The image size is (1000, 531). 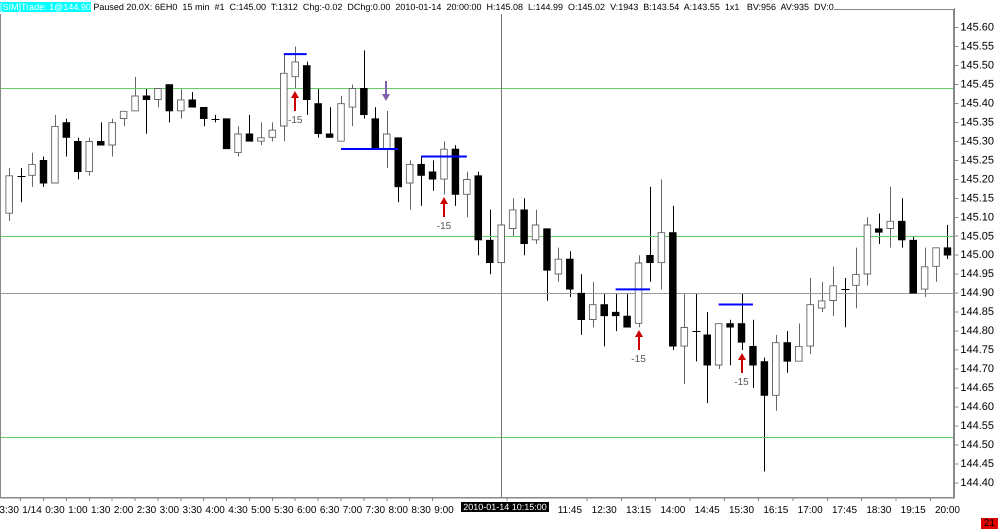 I want to click on x-tick-label: 5:30, so click(x=284, y=510).